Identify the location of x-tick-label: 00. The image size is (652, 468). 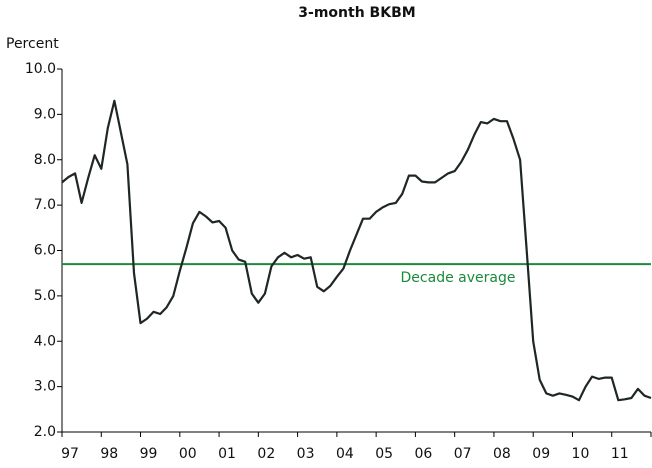
(188, 454).